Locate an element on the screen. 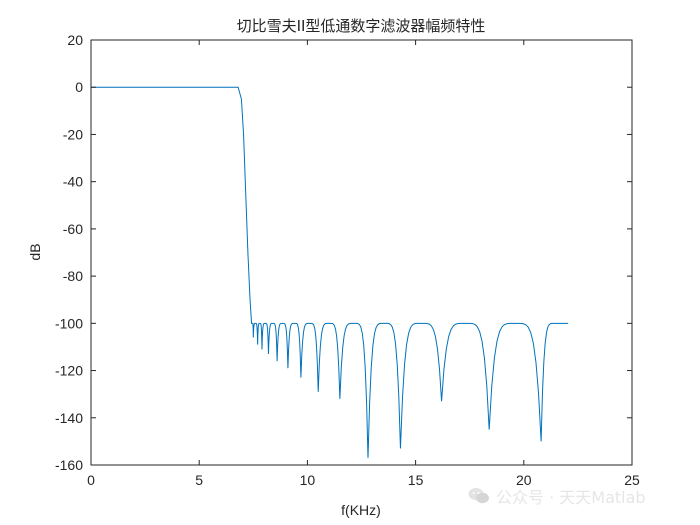 The width and height of the screenshot is (700, 525). y-tick-label: -60 is located at coordinates (73, 229).